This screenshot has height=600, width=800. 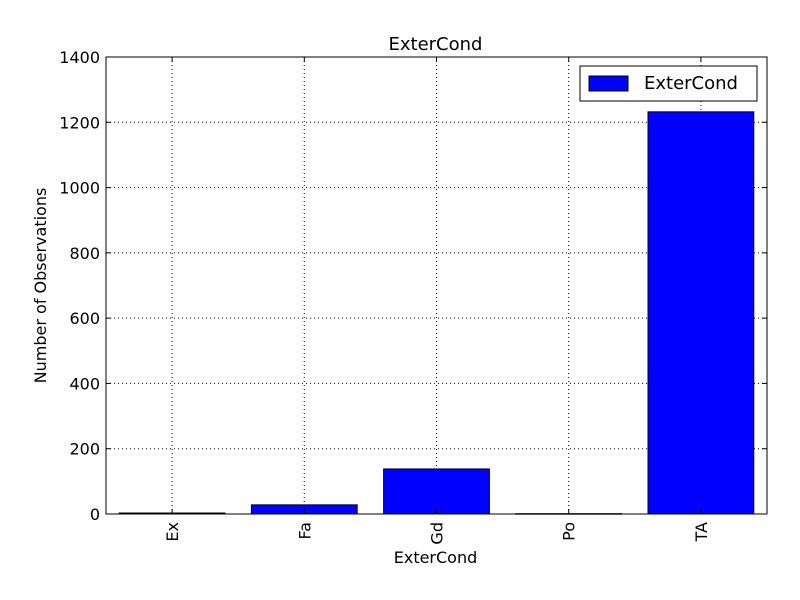 I want to click on y-tick-label: 0, so click(x=95, y=514).